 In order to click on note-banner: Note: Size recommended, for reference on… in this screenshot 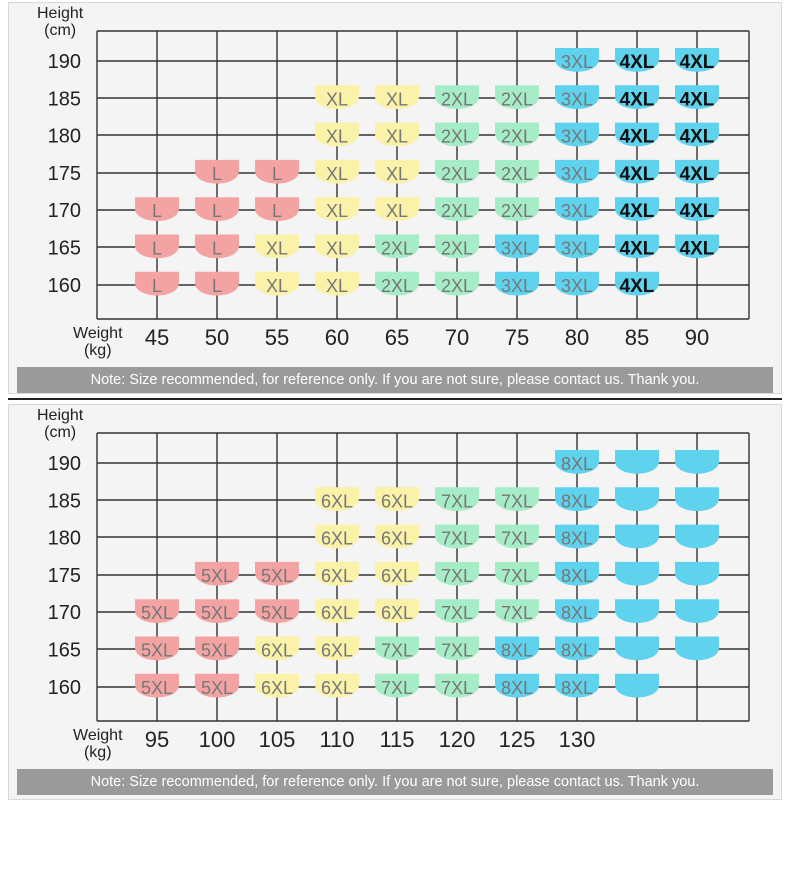, I will do `click(395, 782)`.